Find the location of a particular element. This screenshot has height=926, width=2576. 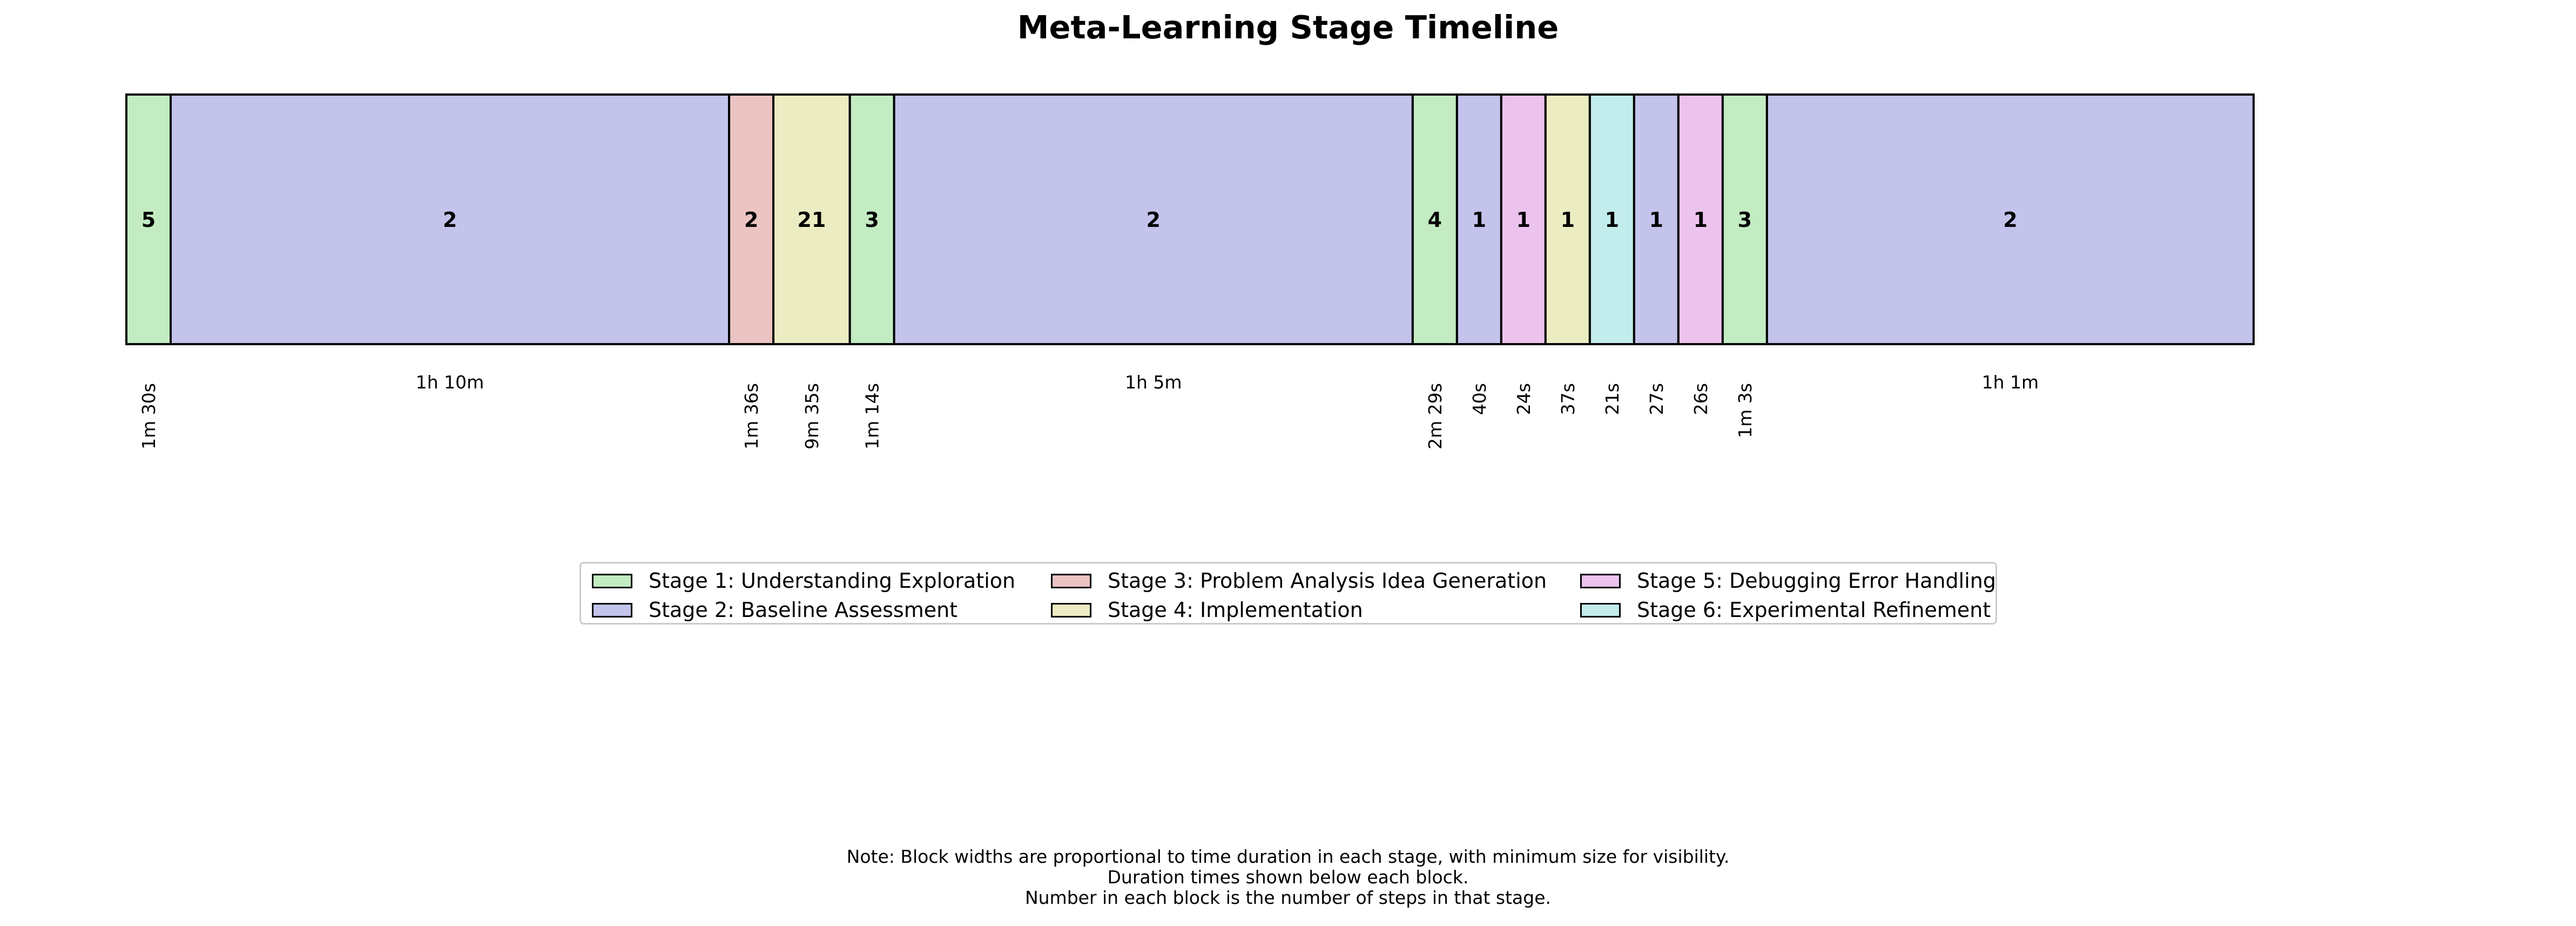

block-duration-label: 1h 10m is located at coordinates (450, 382).